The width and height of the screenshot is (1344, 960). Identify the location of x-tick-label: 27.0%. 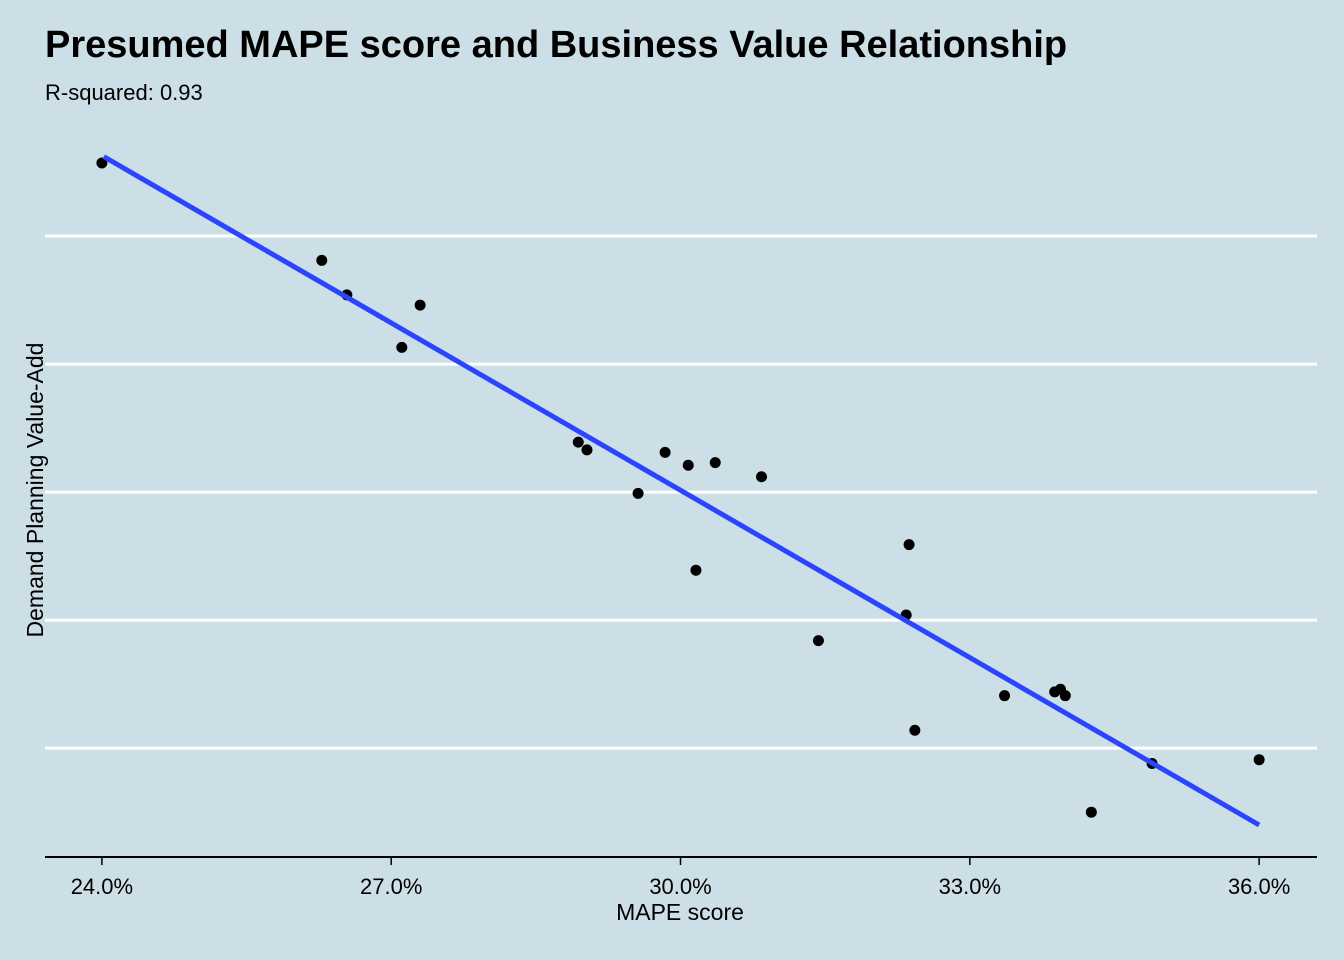
(391, 886).